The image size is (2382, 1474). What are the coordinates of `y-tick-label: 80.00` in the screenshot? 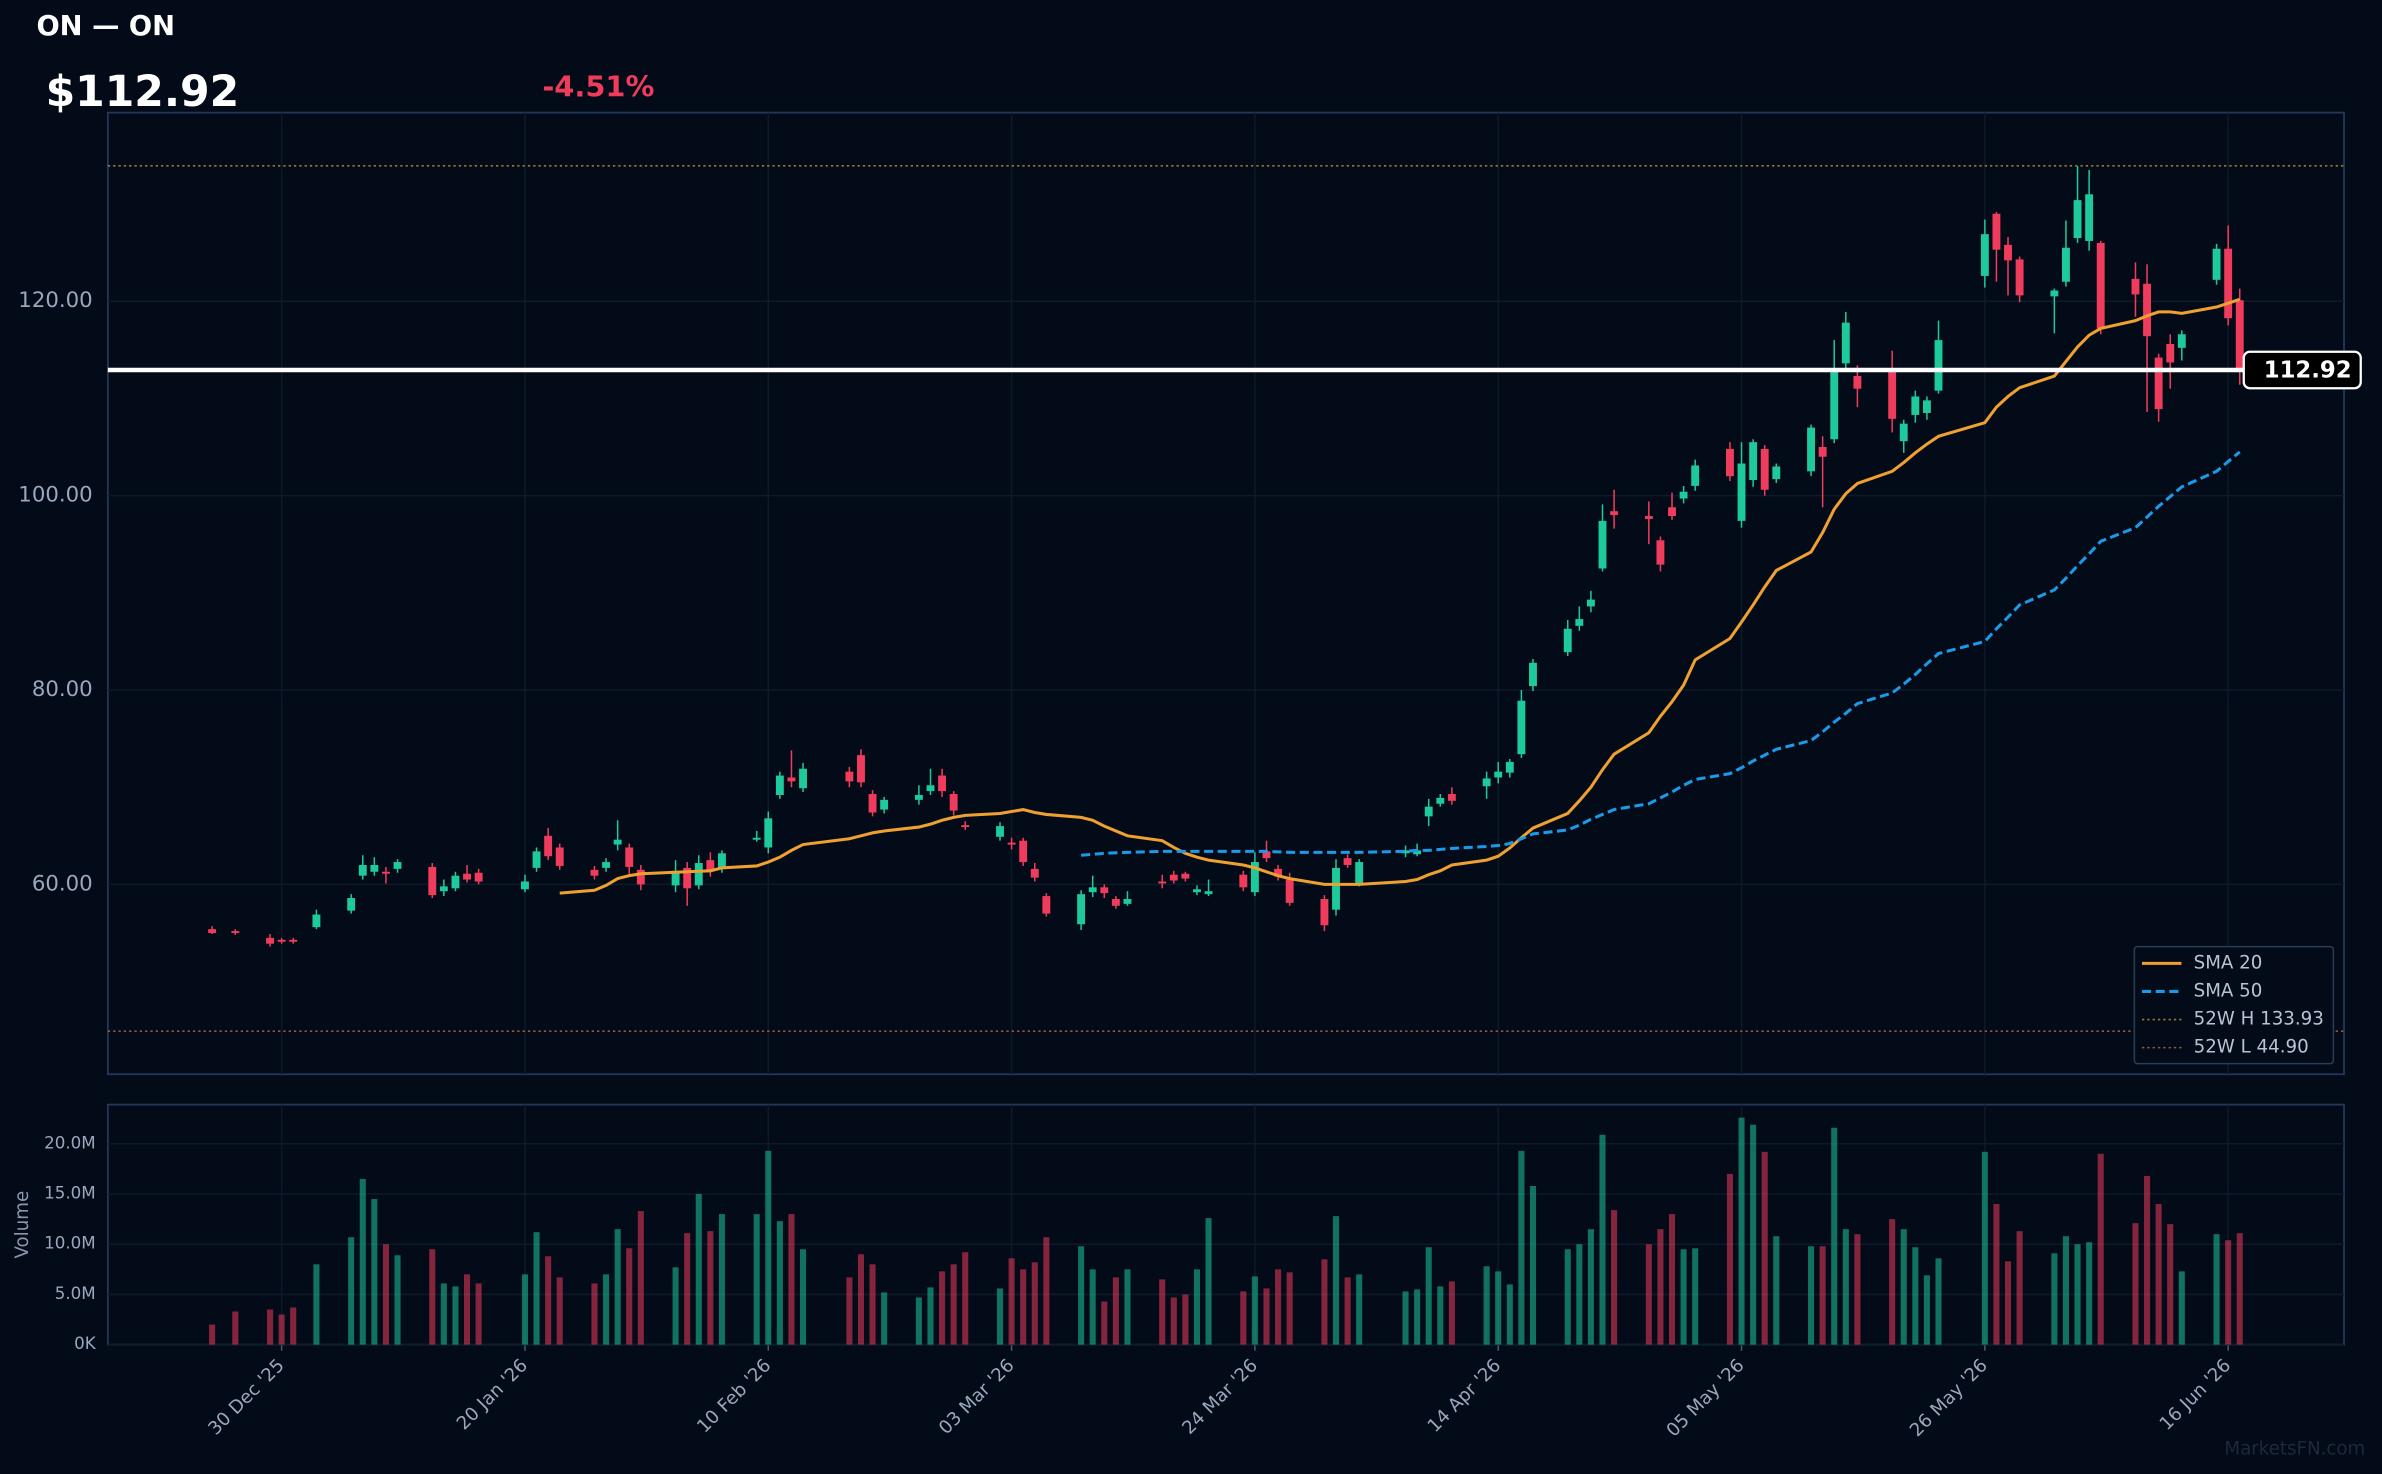 It's located at (62, 689).